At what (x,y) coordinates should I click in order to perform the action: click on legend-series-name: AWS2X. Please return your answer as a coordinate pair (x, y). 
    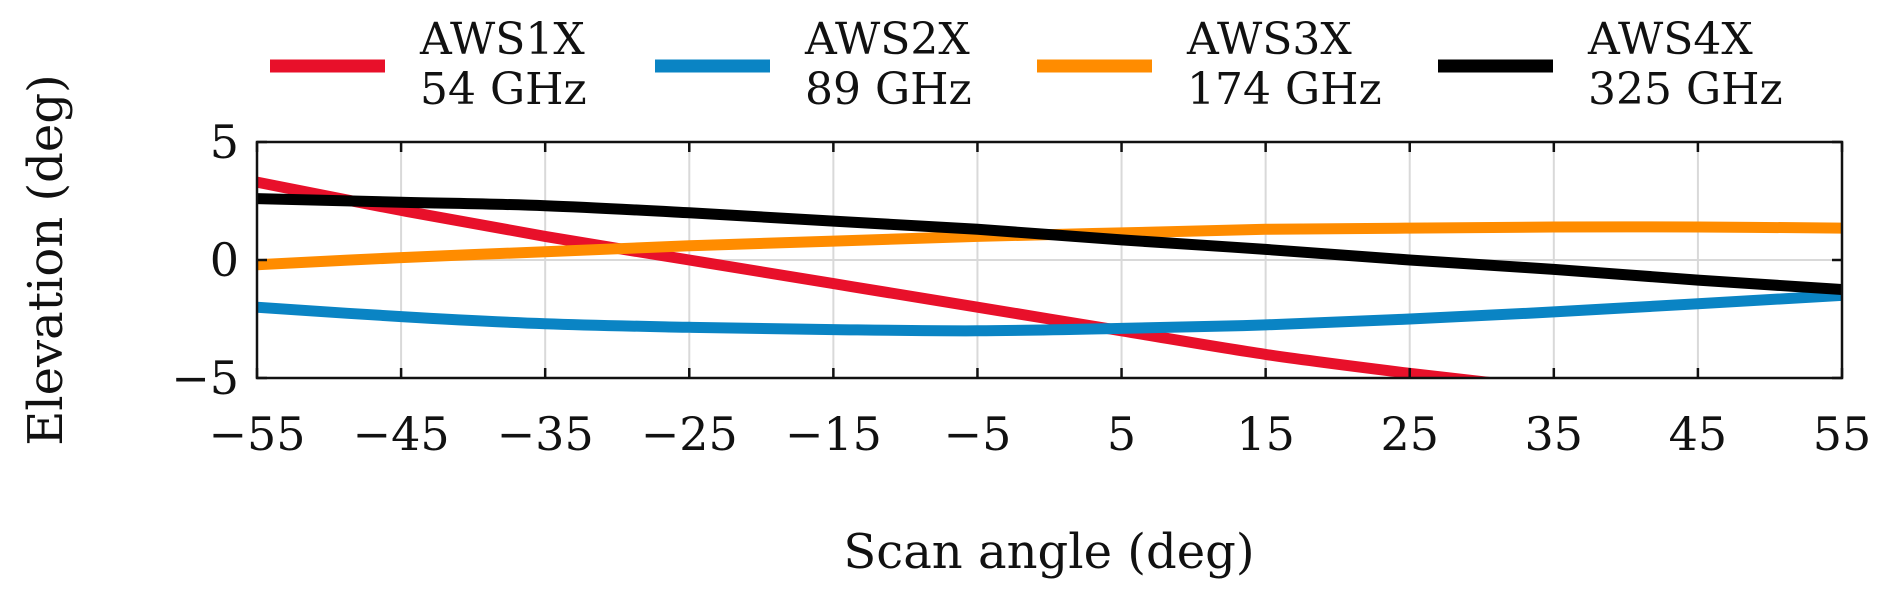
    Looking at the image, I should click on (887, 39).